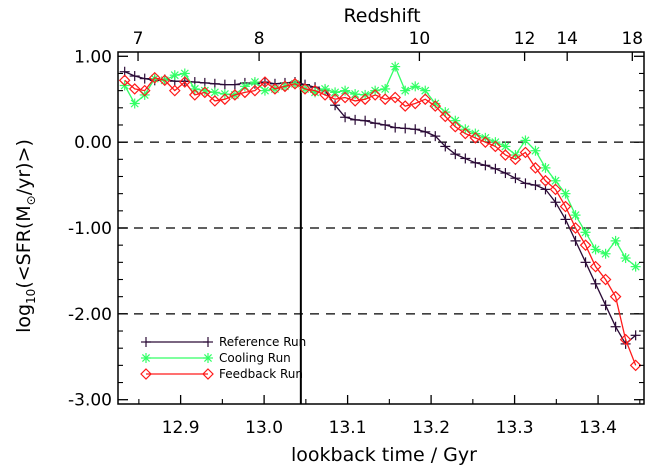 Image resolution: width=648 pixels, height=468 pixels. I want to click on top-tick-label: 7, so click(138, 39).